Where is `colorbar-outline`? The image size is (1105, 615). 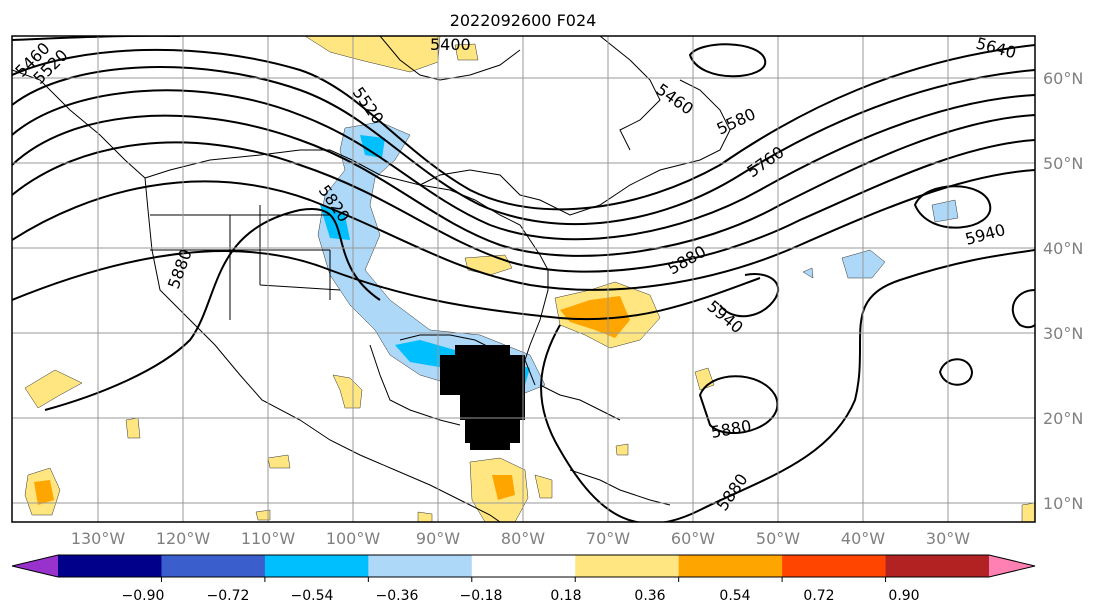 colorbar-outline is located at coordinates (523, 566).